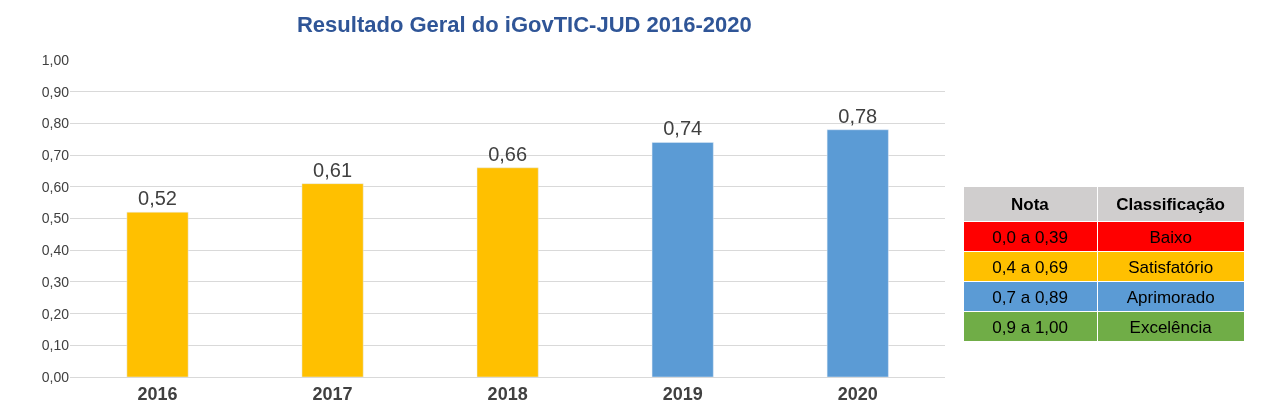  I want to click on y-tick-label: 0,90, so click(55, 91).